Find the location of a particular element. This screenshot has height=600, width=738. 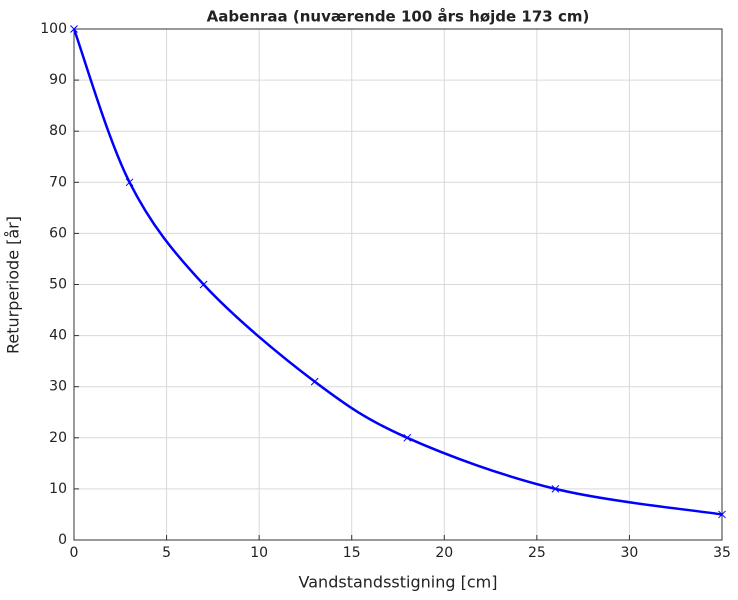

x-axis-label: Vandstandsstigning [cm] is located at coordinates (398, 582).